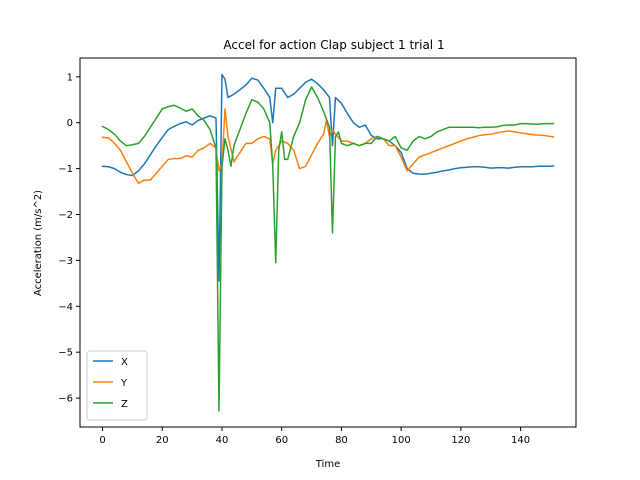 The height and width of the screenshot is (480, 640). Describe the element at coordinates (65, 169) in the screenshot. I see `y-tick-label: −1` at that location.